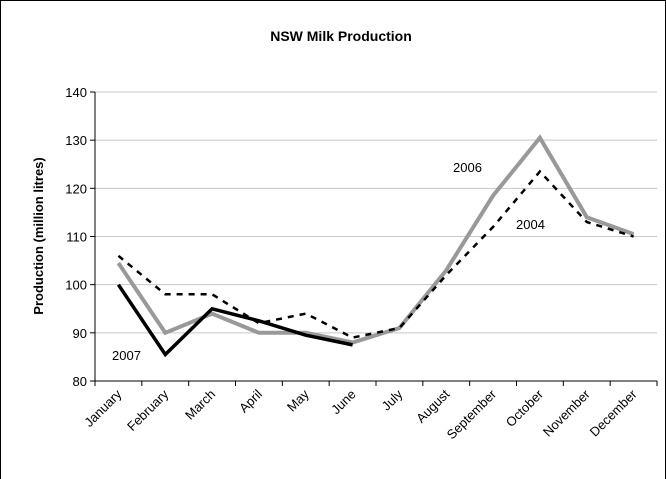 Image resolution: width=666 pixels, height=479 pixels. What do you see at coordinates (76, 237) in the screenshot?
I see `y-tick-label: 110` at bounding box center [76, 237].